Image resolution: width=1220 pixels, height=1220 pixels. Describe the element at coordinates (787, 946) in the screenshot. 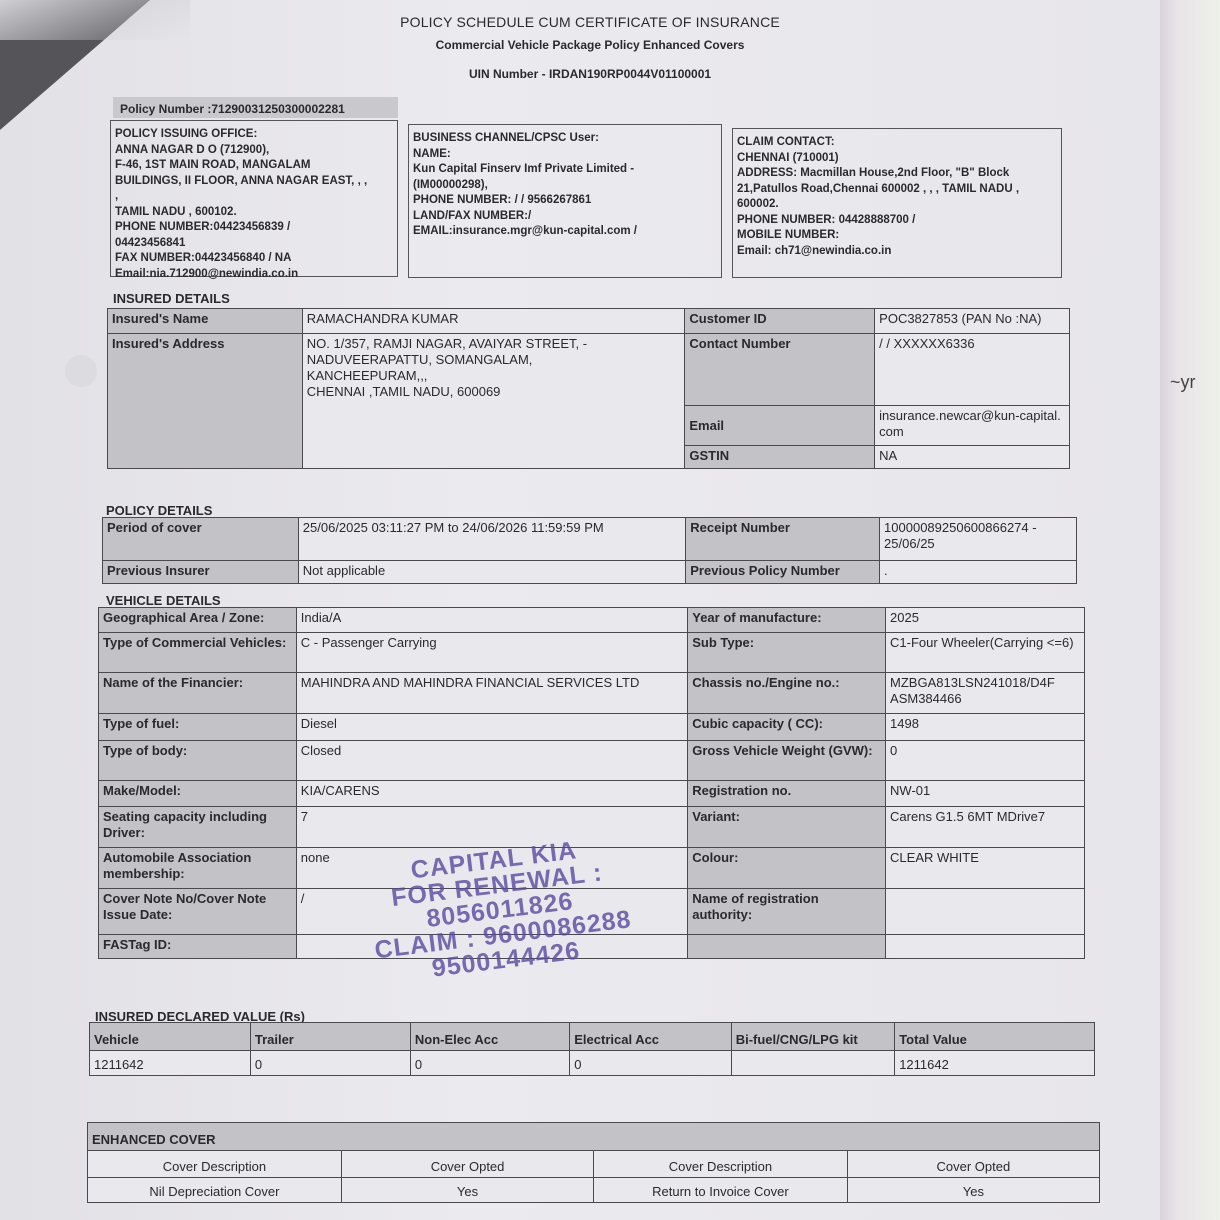

I see `field-label` at that location.